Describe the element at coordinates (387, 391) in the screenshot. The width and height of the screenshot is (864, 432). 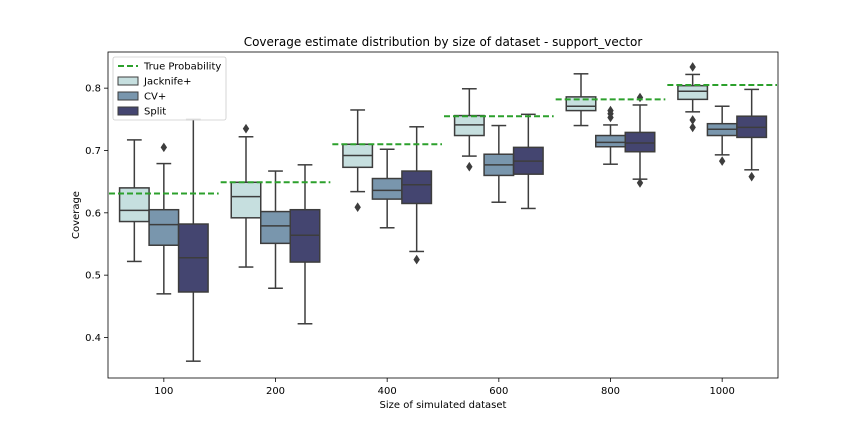
I see `x-tick-label: 400` at that location.